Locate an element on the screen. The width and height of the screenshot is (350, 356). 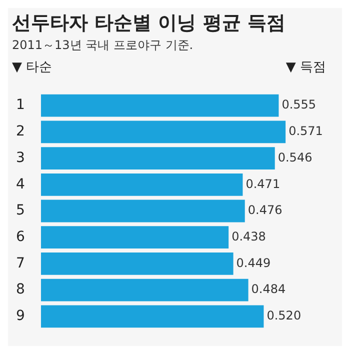
data-label: 0.476 is located at coordinates (265, 210).